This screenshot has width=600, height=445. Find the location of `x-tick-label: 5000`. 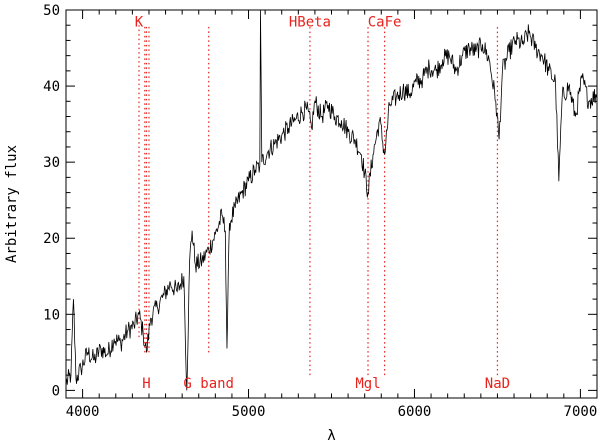

x-tick-label: 5000 is located at coordinates (249, 412).